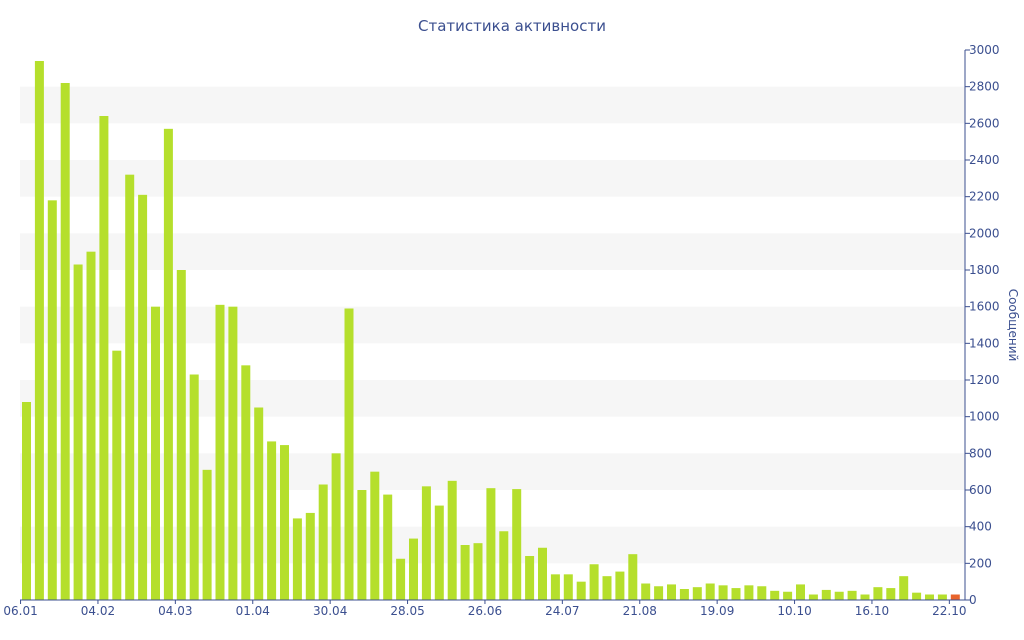 The width and height of the screenshot is (1024, 640). What do you see at coordinates (980, 527) in the screenshot?
I see `y-tick-label: 400` at bounding box center [980, 527].